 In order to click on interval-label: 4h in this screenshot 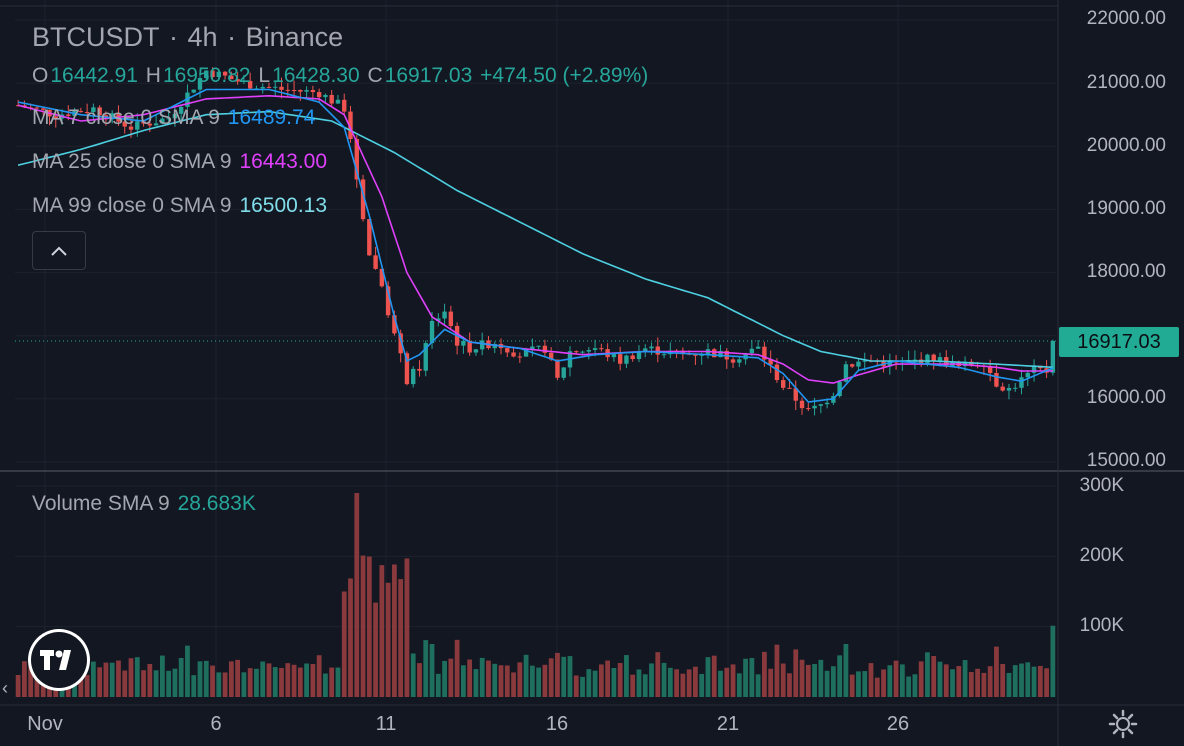, I will do `click(202, 37)`.